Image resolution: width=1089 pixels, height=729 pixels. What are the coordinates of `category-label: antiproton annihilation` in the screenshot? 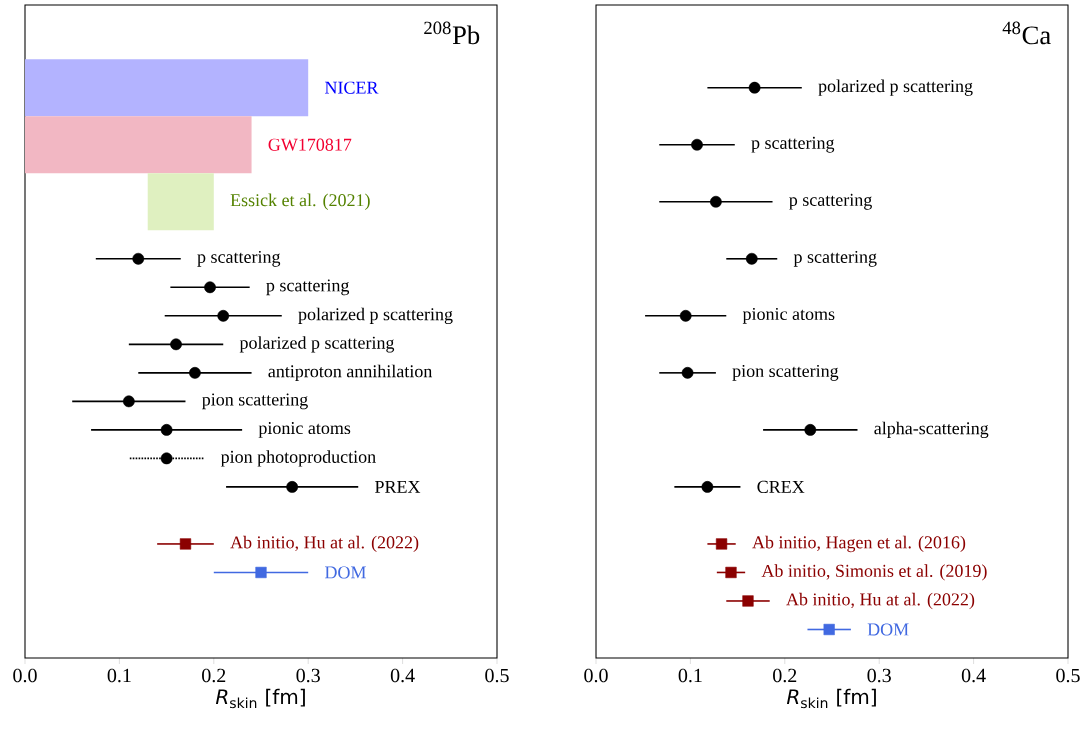 It's located at (350, 373).